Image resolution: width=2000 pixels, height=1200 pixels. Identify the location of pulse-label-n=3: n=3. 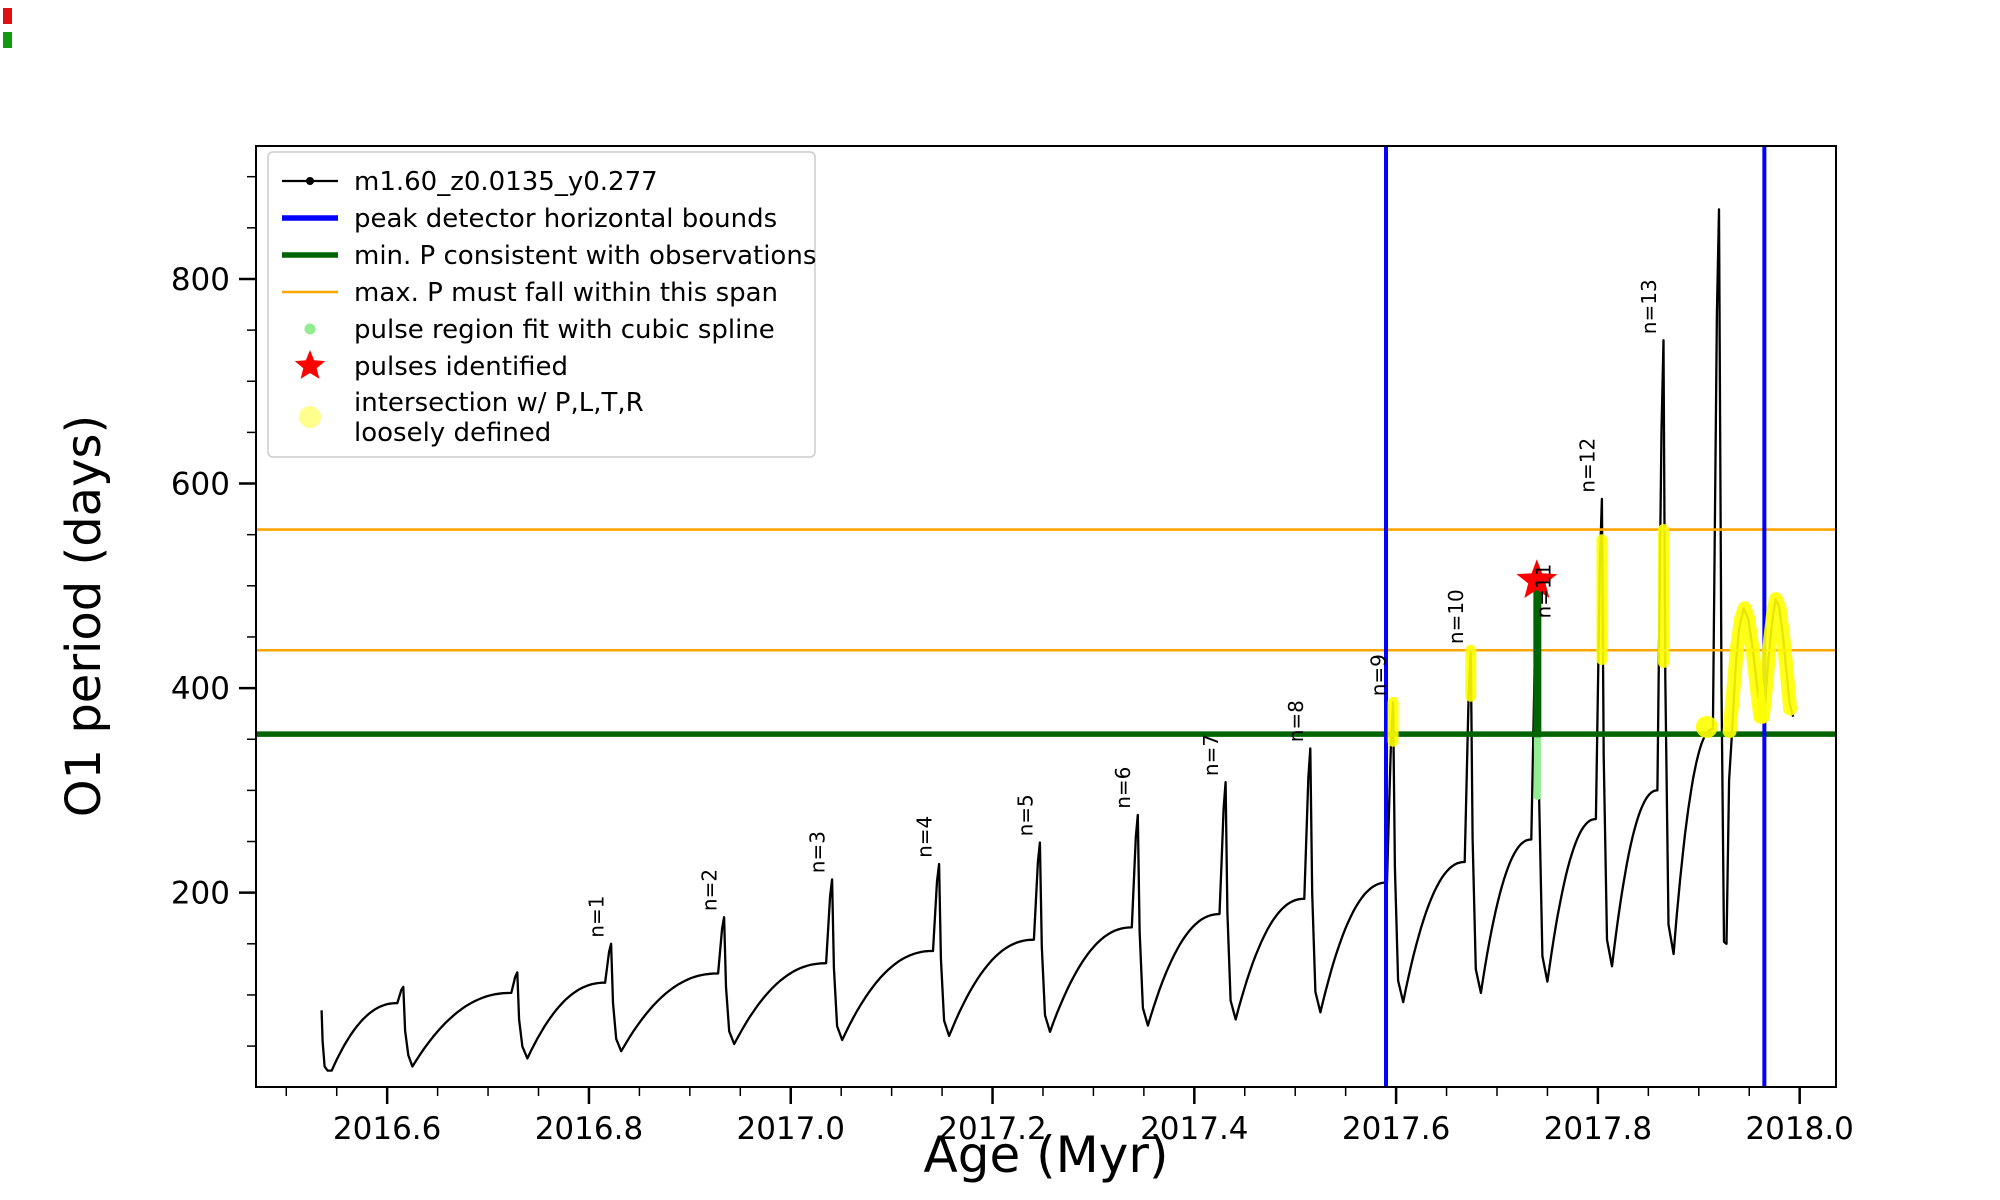
(818, 852).